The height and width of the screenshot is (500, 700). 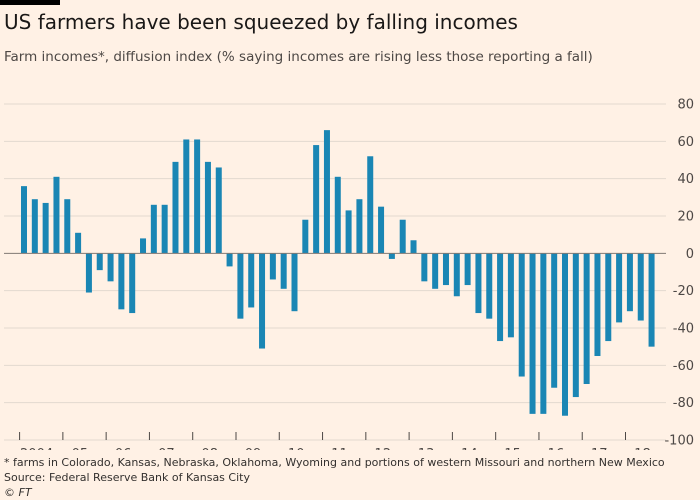 What do you see at coordinates (679, 441) in the screenshot?
I see `y-tick-label: -100` at bounding box center [679, 441].